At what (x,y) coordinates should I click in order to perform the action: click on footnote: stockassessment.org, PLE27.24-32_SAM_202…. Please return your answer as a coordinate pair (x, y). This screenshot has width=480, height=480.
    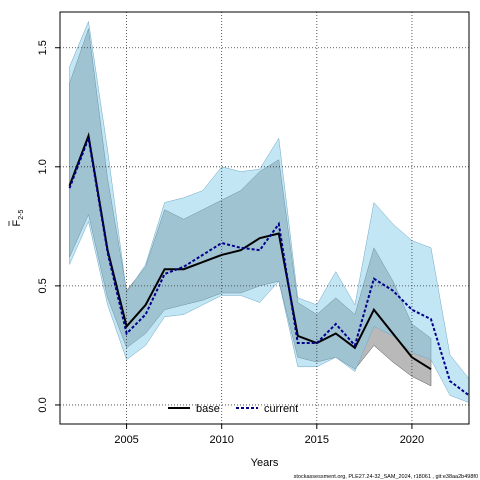
    Looking at the image, I should click on (386, 477).